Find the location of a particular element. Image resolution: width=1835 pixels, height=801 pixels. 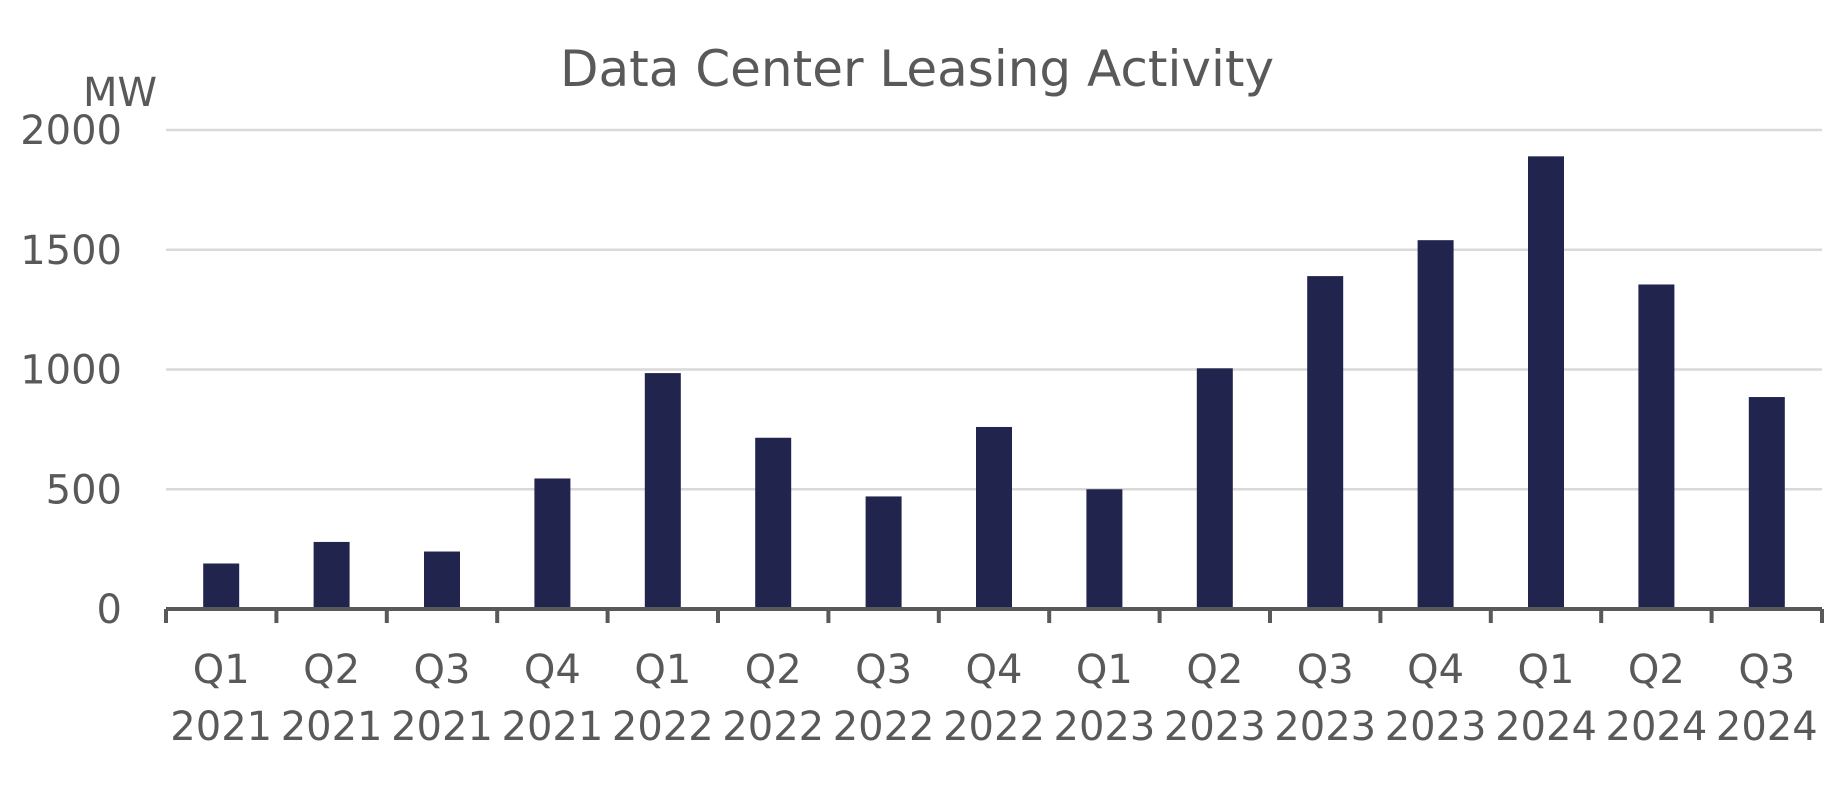

y-tick-label: 1500 is located at coordinates (71, 251).